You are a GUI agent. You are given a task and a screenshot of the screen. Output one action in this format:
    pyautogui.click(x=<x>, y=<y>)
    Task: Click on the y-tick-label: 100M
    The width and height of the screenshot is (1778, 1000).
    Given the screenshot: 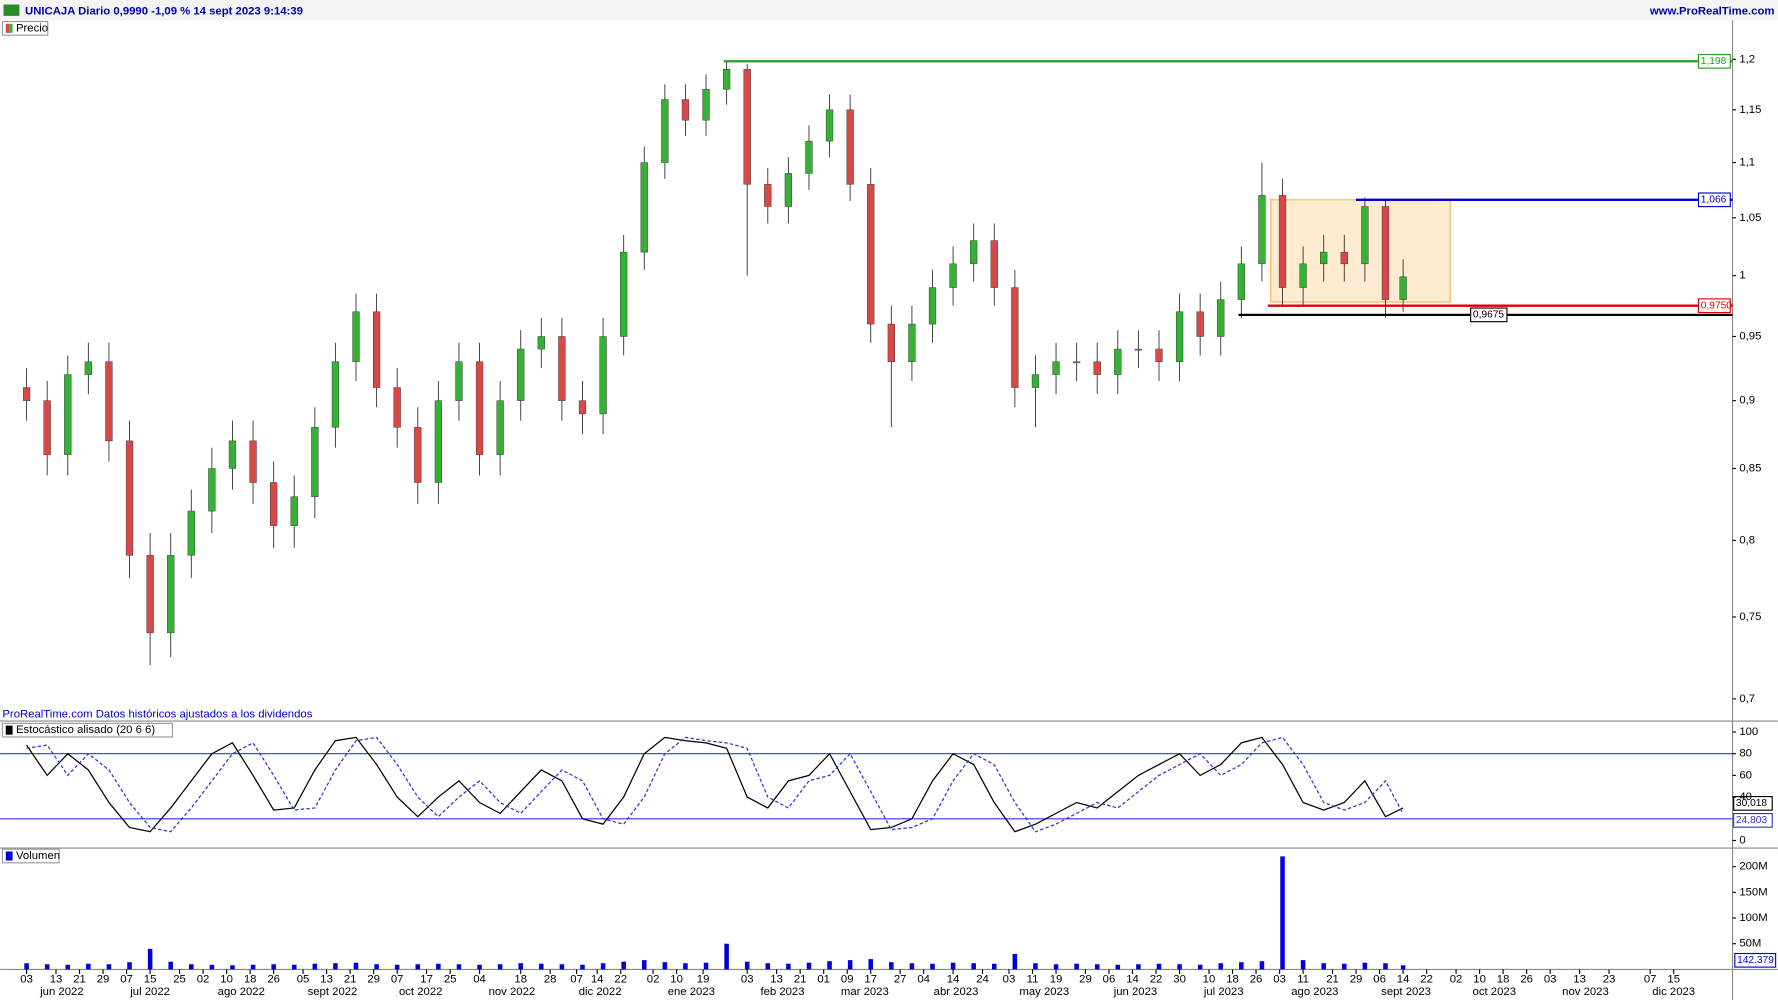 What is the action you would take?
    pyautogui.click(x=1753, y=918)
    